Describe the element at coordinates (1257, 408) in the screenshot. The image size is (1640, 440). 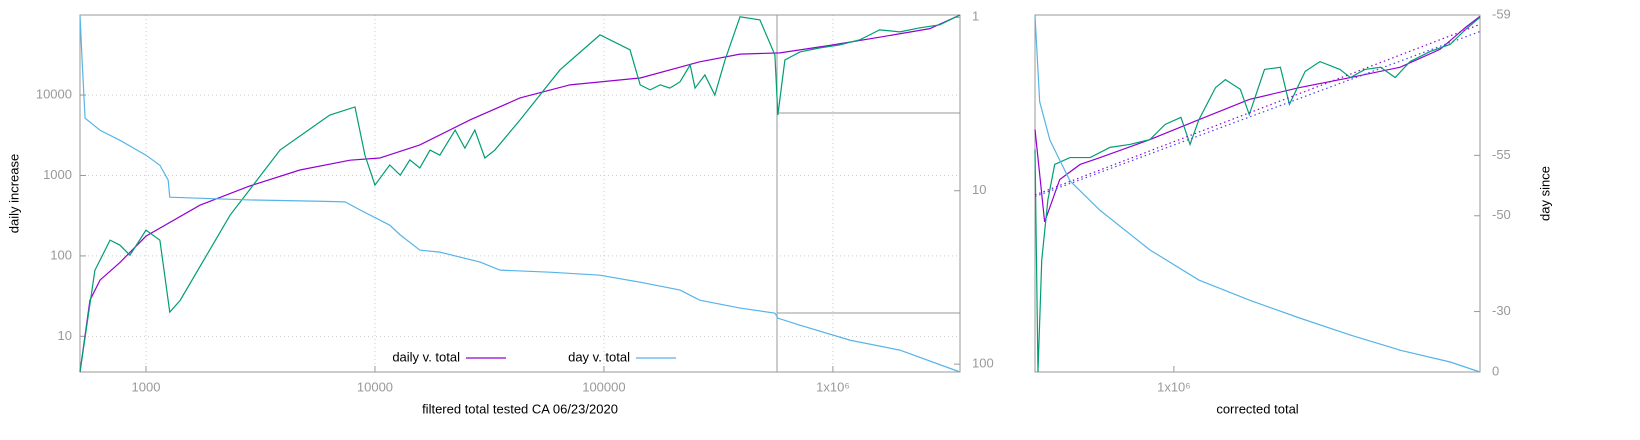
I see `x-axis-title: corrected total` at that location.